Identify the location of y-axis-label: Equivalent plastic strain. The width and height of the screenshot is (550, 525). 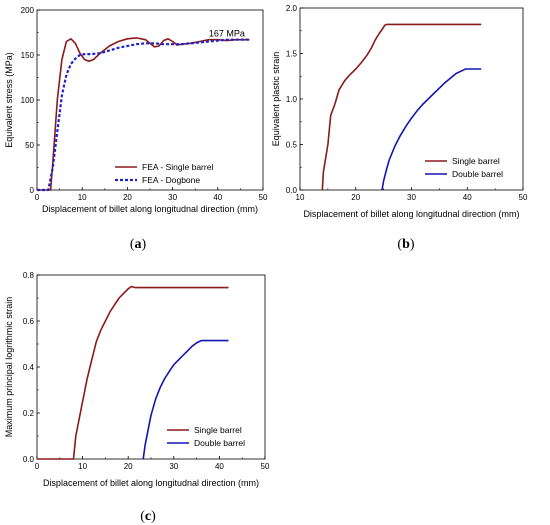
(276, 99).